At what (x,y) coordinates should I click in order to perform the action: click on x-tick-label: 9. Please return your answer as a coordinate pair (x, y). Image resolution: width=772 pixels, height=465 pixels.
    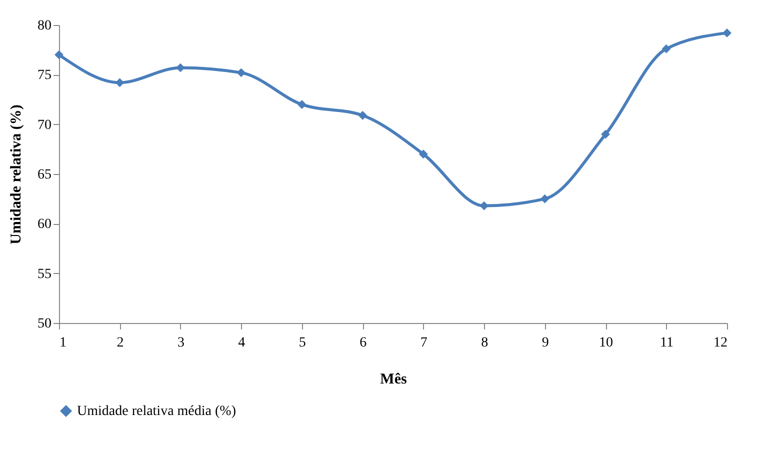
    Looking at the image, I should click on (545, 343).